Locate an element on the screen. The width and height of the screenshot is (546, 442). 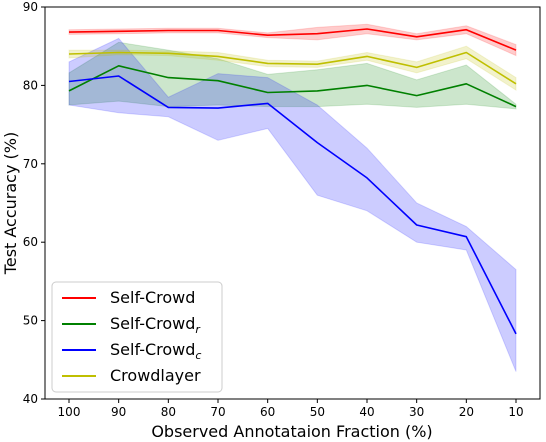
x-tick-label: 50 is located at coordinates (317, 412).